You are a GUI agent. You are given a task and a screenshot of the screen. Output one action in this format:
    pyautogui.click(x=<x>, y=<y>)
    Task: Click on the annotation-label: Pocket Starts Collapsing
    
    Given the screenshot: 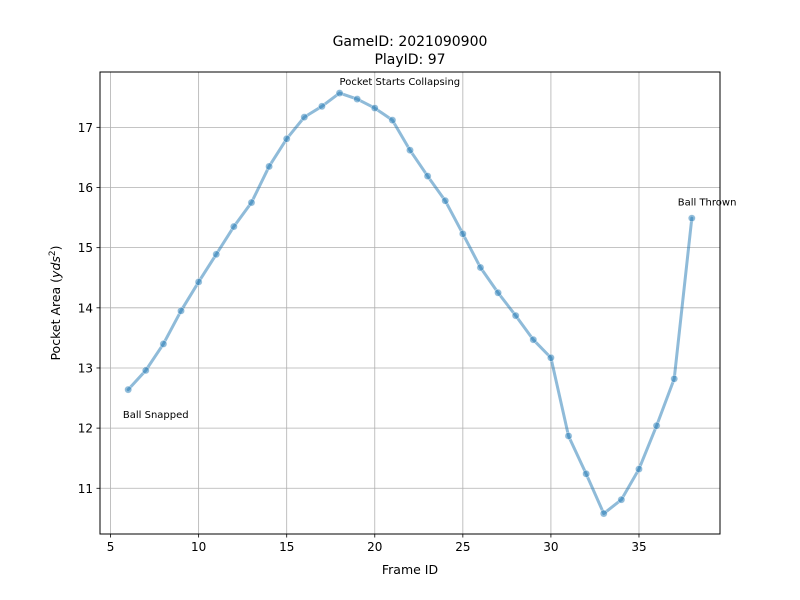 What is the action you would take?
    pyautogui.click(x=400, y=82)
    